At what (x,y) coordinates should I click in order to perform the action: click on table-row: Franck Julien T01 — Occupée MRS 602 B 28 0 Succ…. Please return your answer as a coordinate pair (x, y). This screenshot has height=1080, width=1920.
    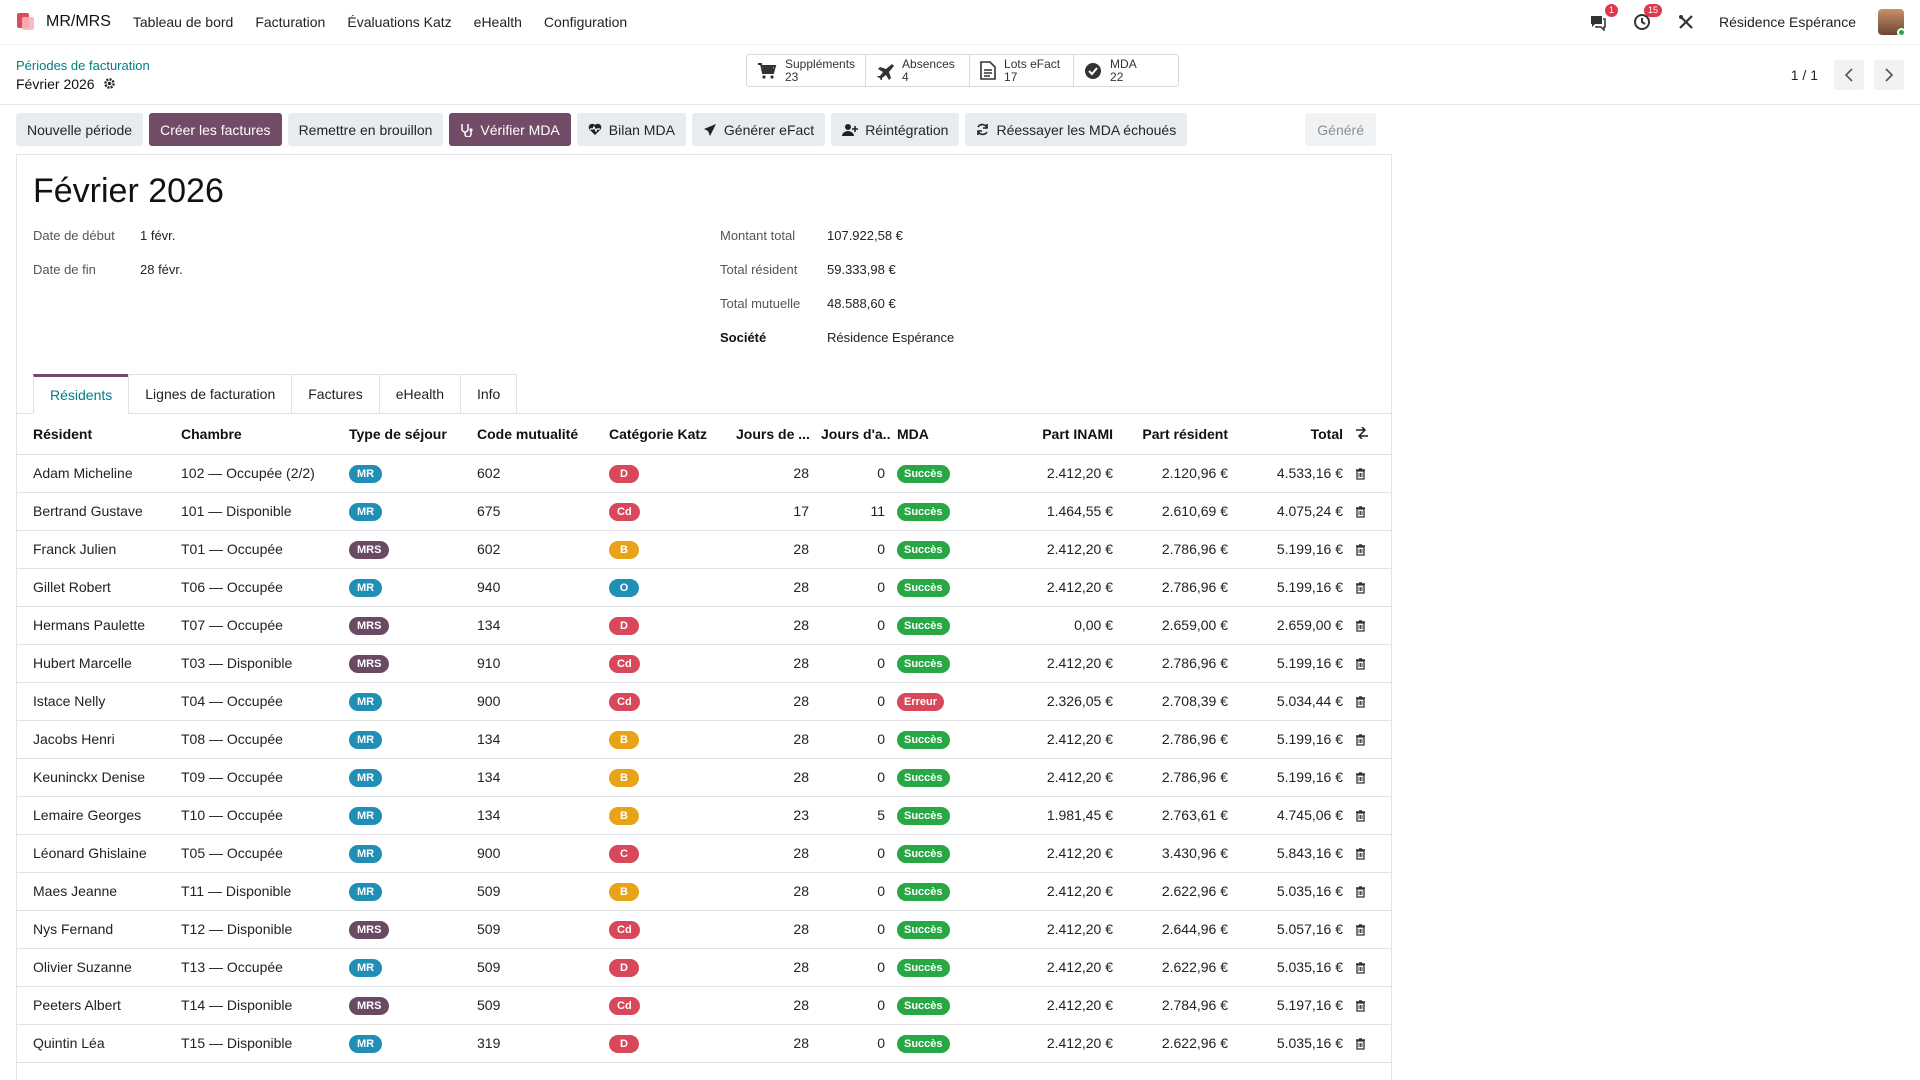
    Looking at the image, I should click on (704, 549).